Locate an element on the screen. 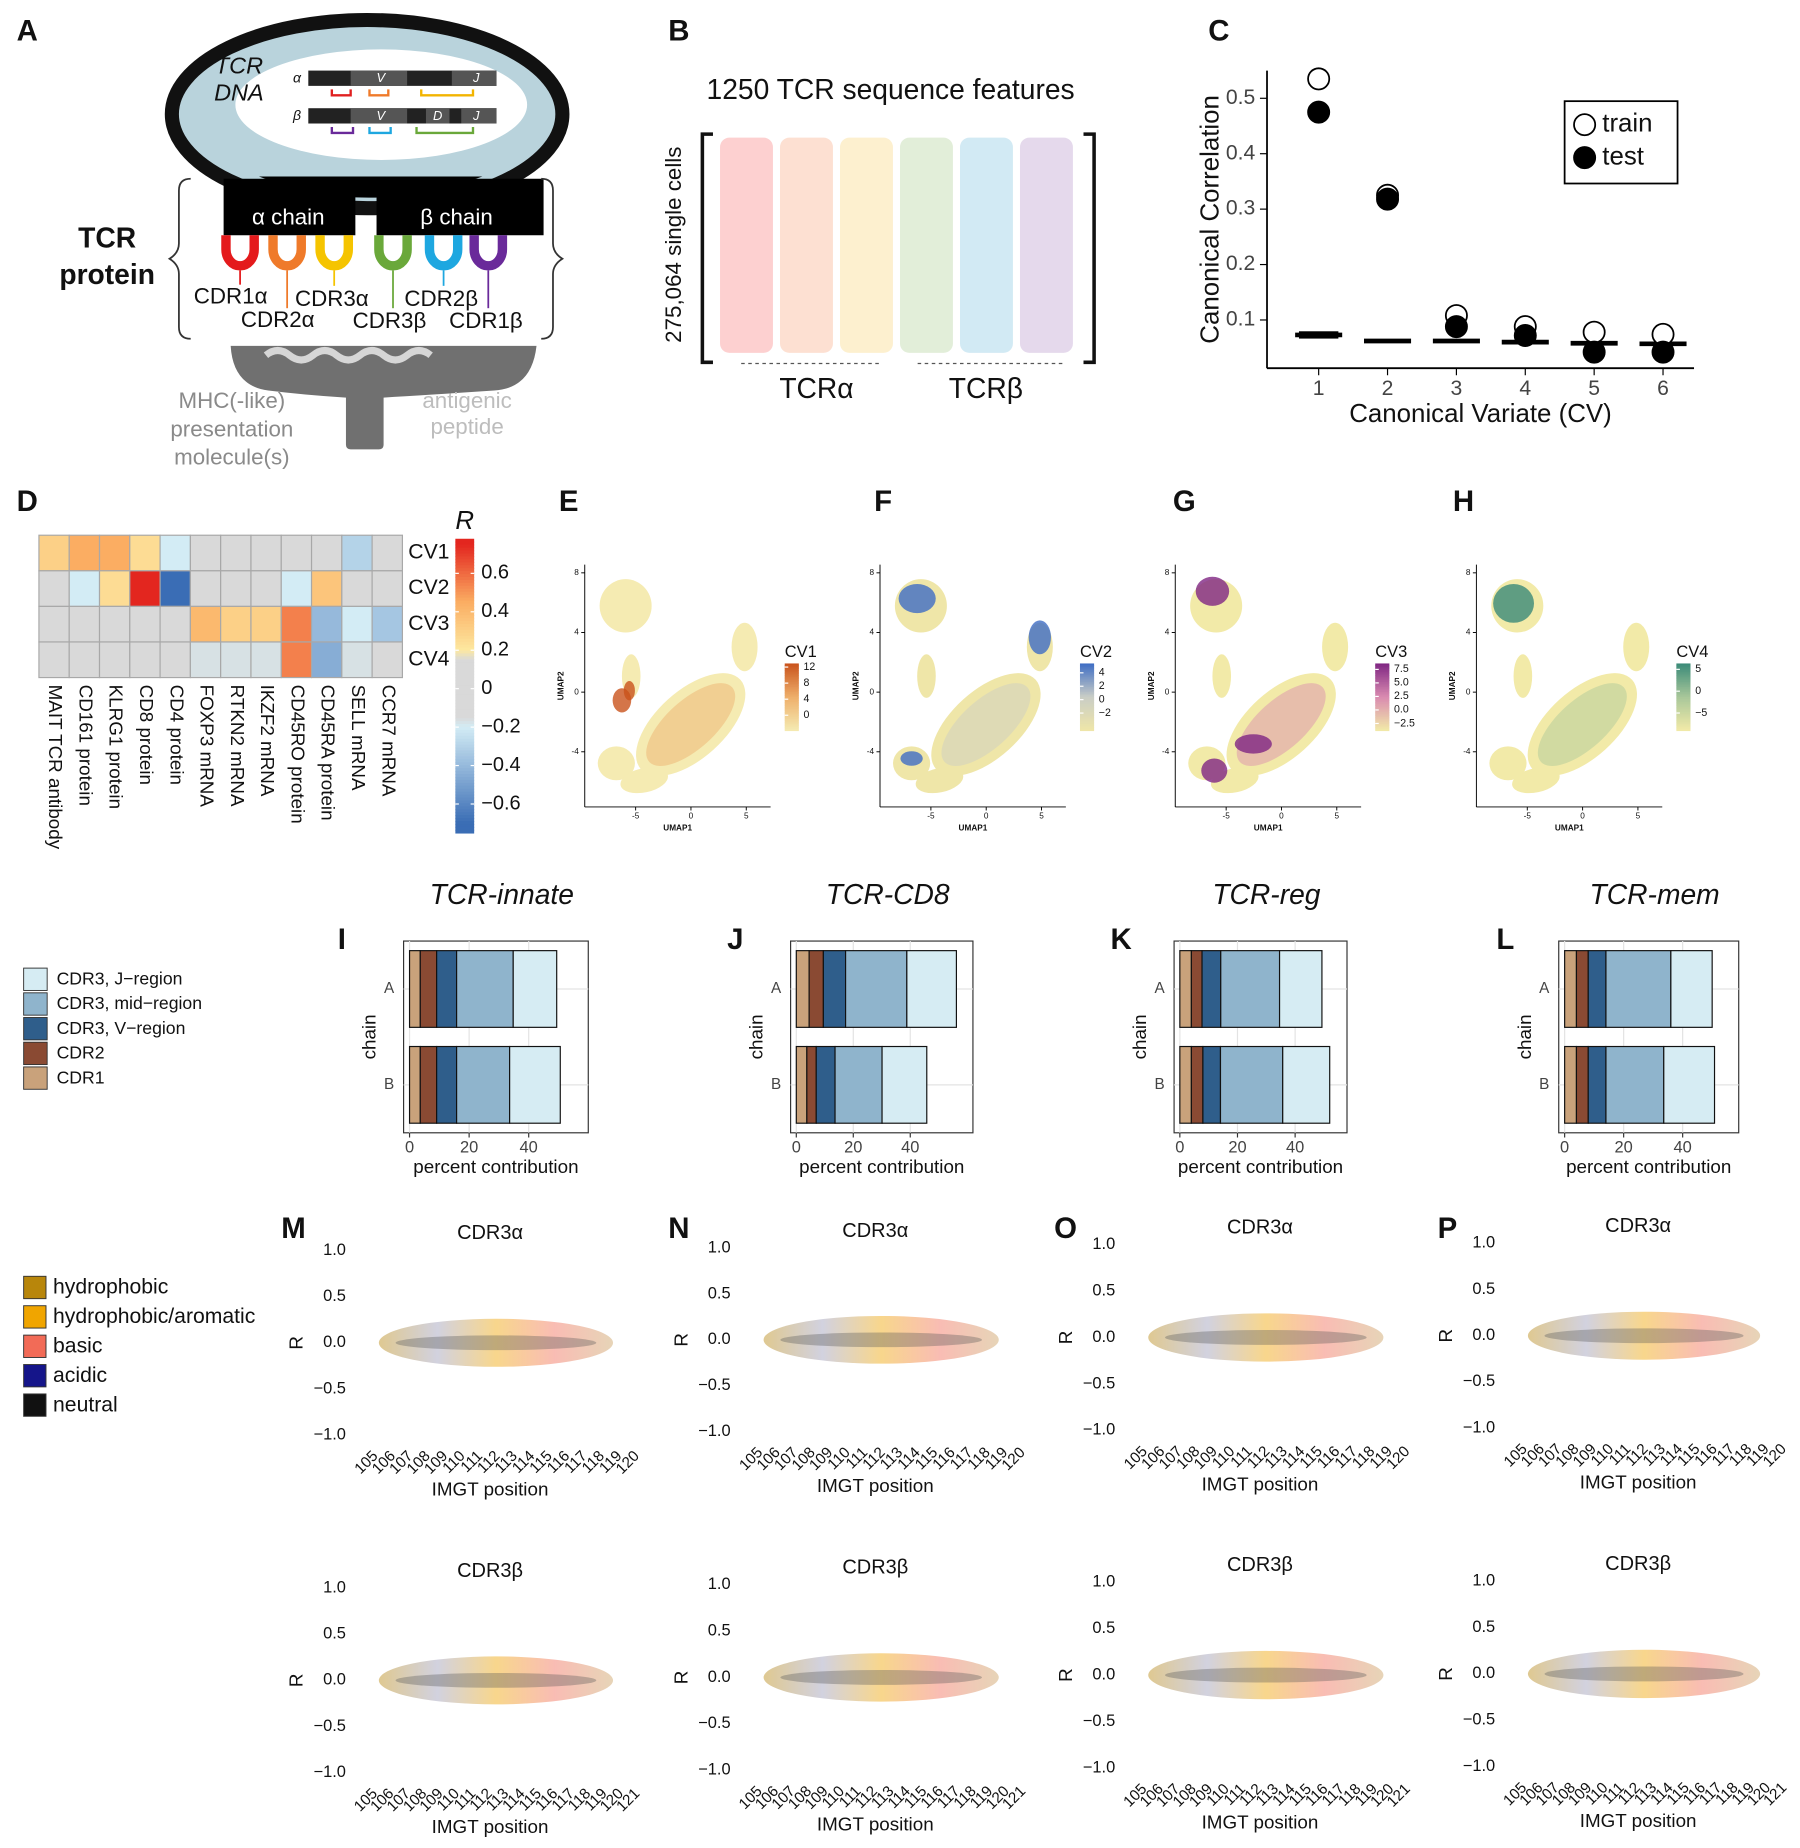 This screenshot has height=1848, width=1800. colorbar-label: −0.4 is located at coordinates (500, 765).